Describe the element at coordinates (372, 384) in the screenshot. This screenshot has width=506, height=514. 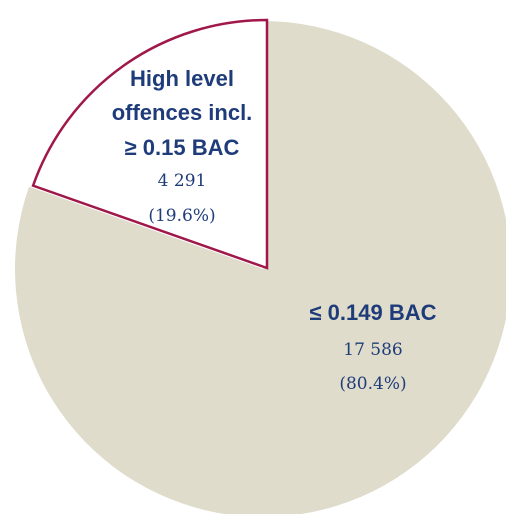
I see `low-bac-percent: (80.4%)` at that location.